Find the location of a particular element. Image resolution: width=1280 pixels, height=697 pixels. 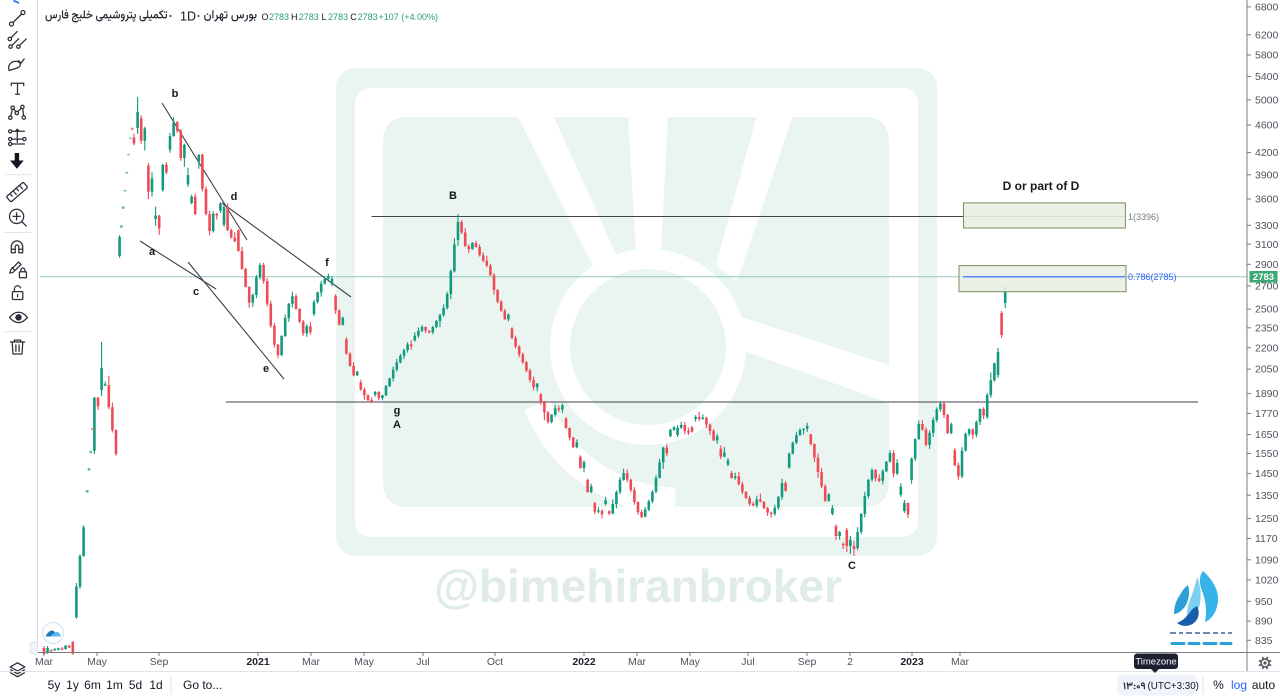

svg-text: b is located at coordinates (175, 94).